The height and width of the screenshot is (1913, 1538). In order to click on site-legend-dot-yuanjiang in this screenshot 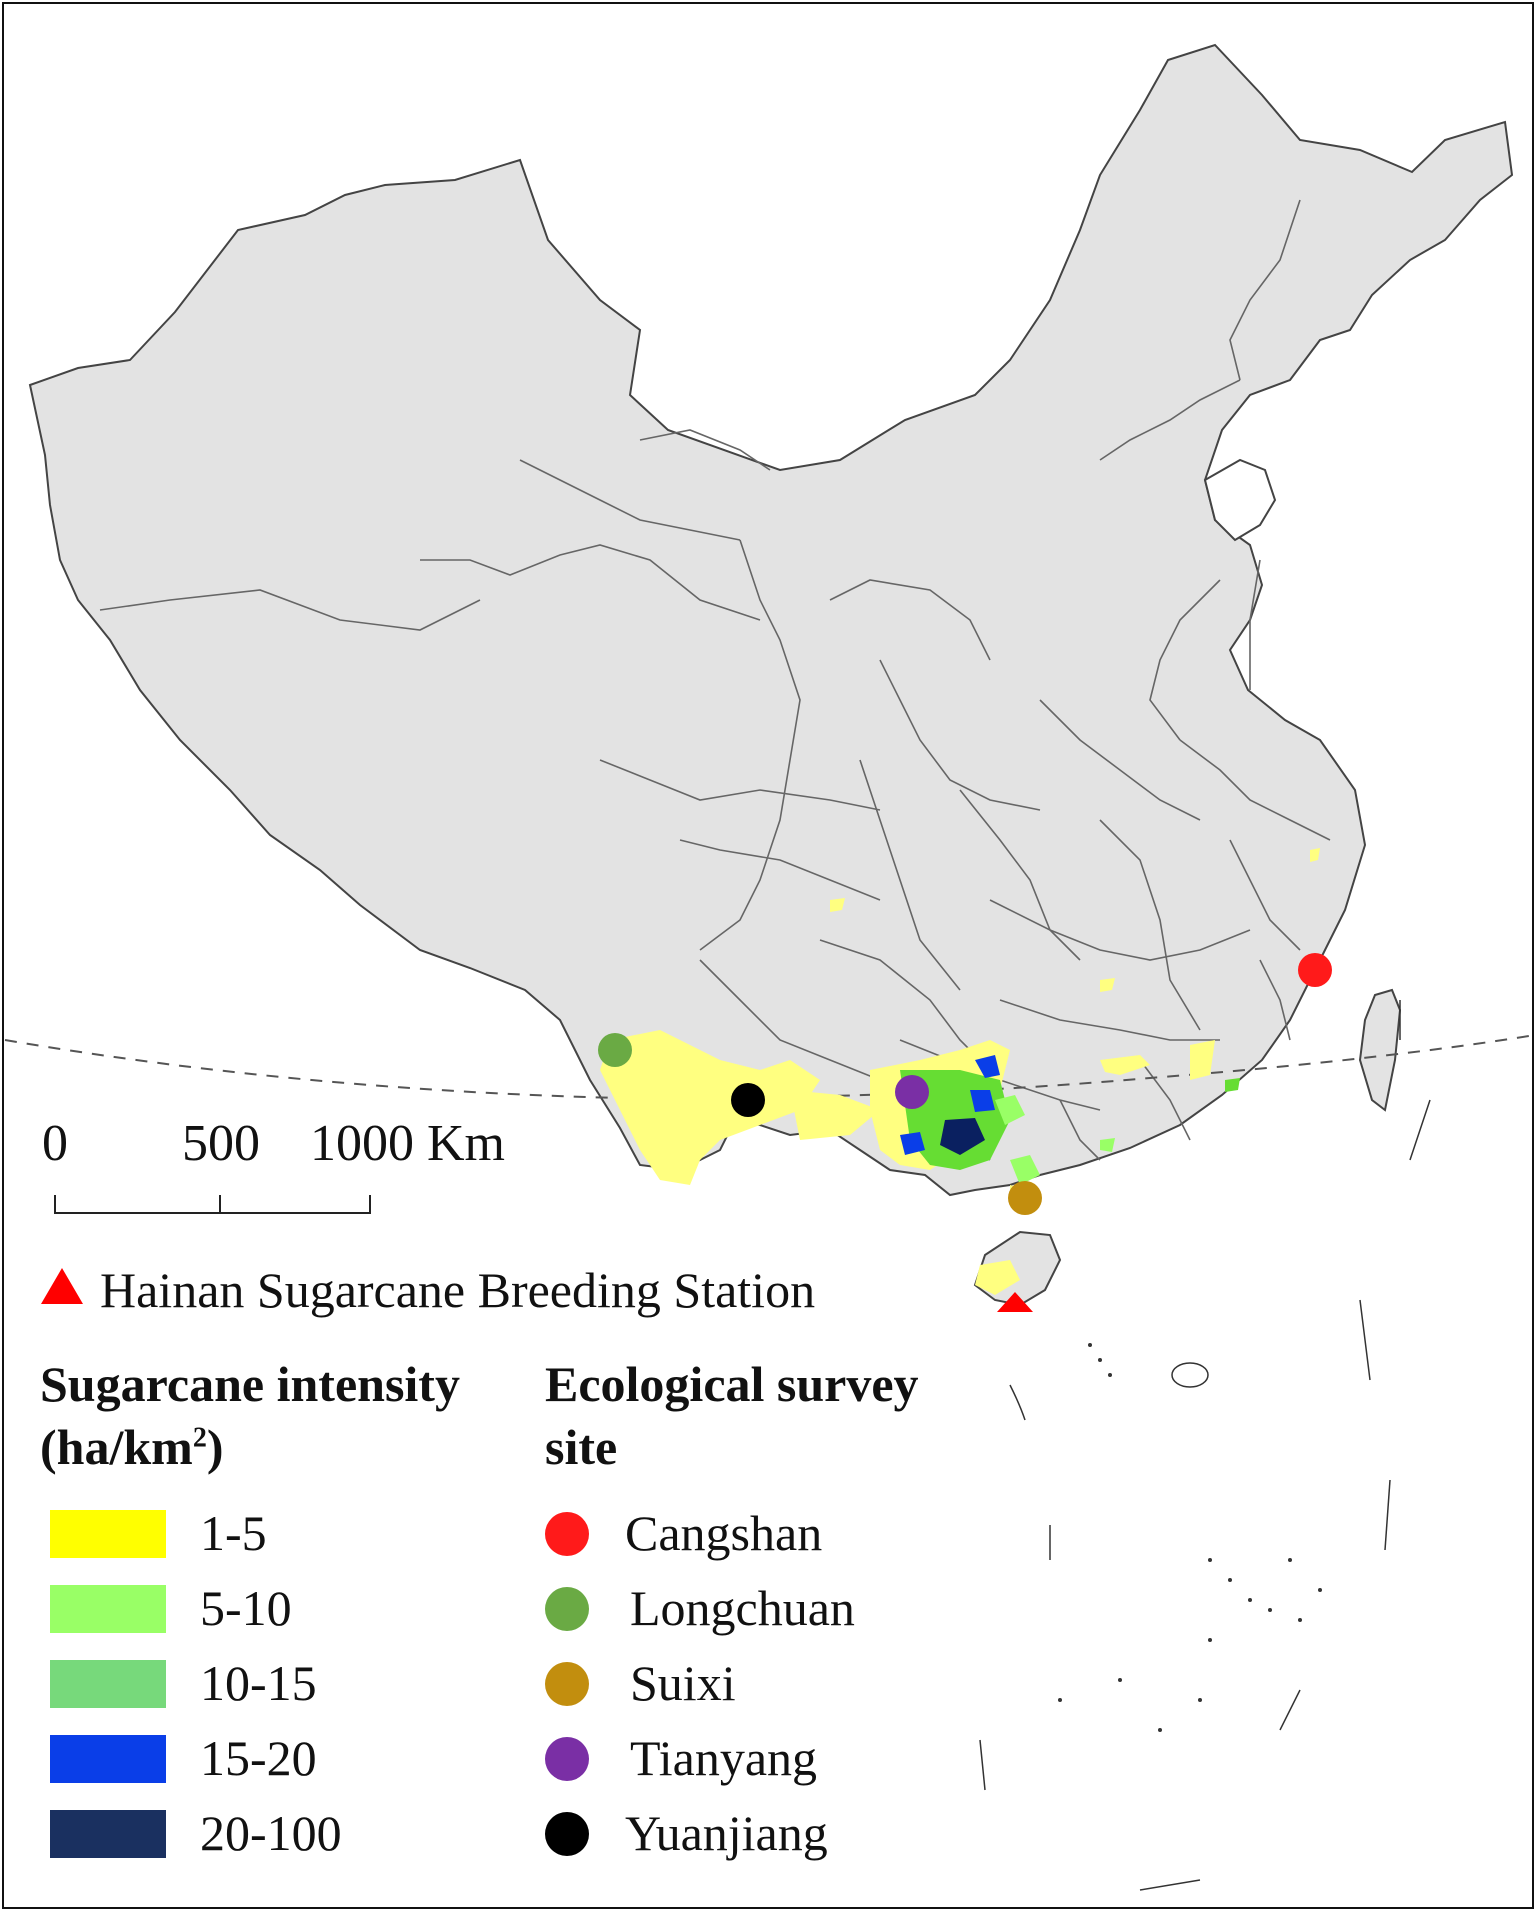, I will do `click(567, 1834)`.